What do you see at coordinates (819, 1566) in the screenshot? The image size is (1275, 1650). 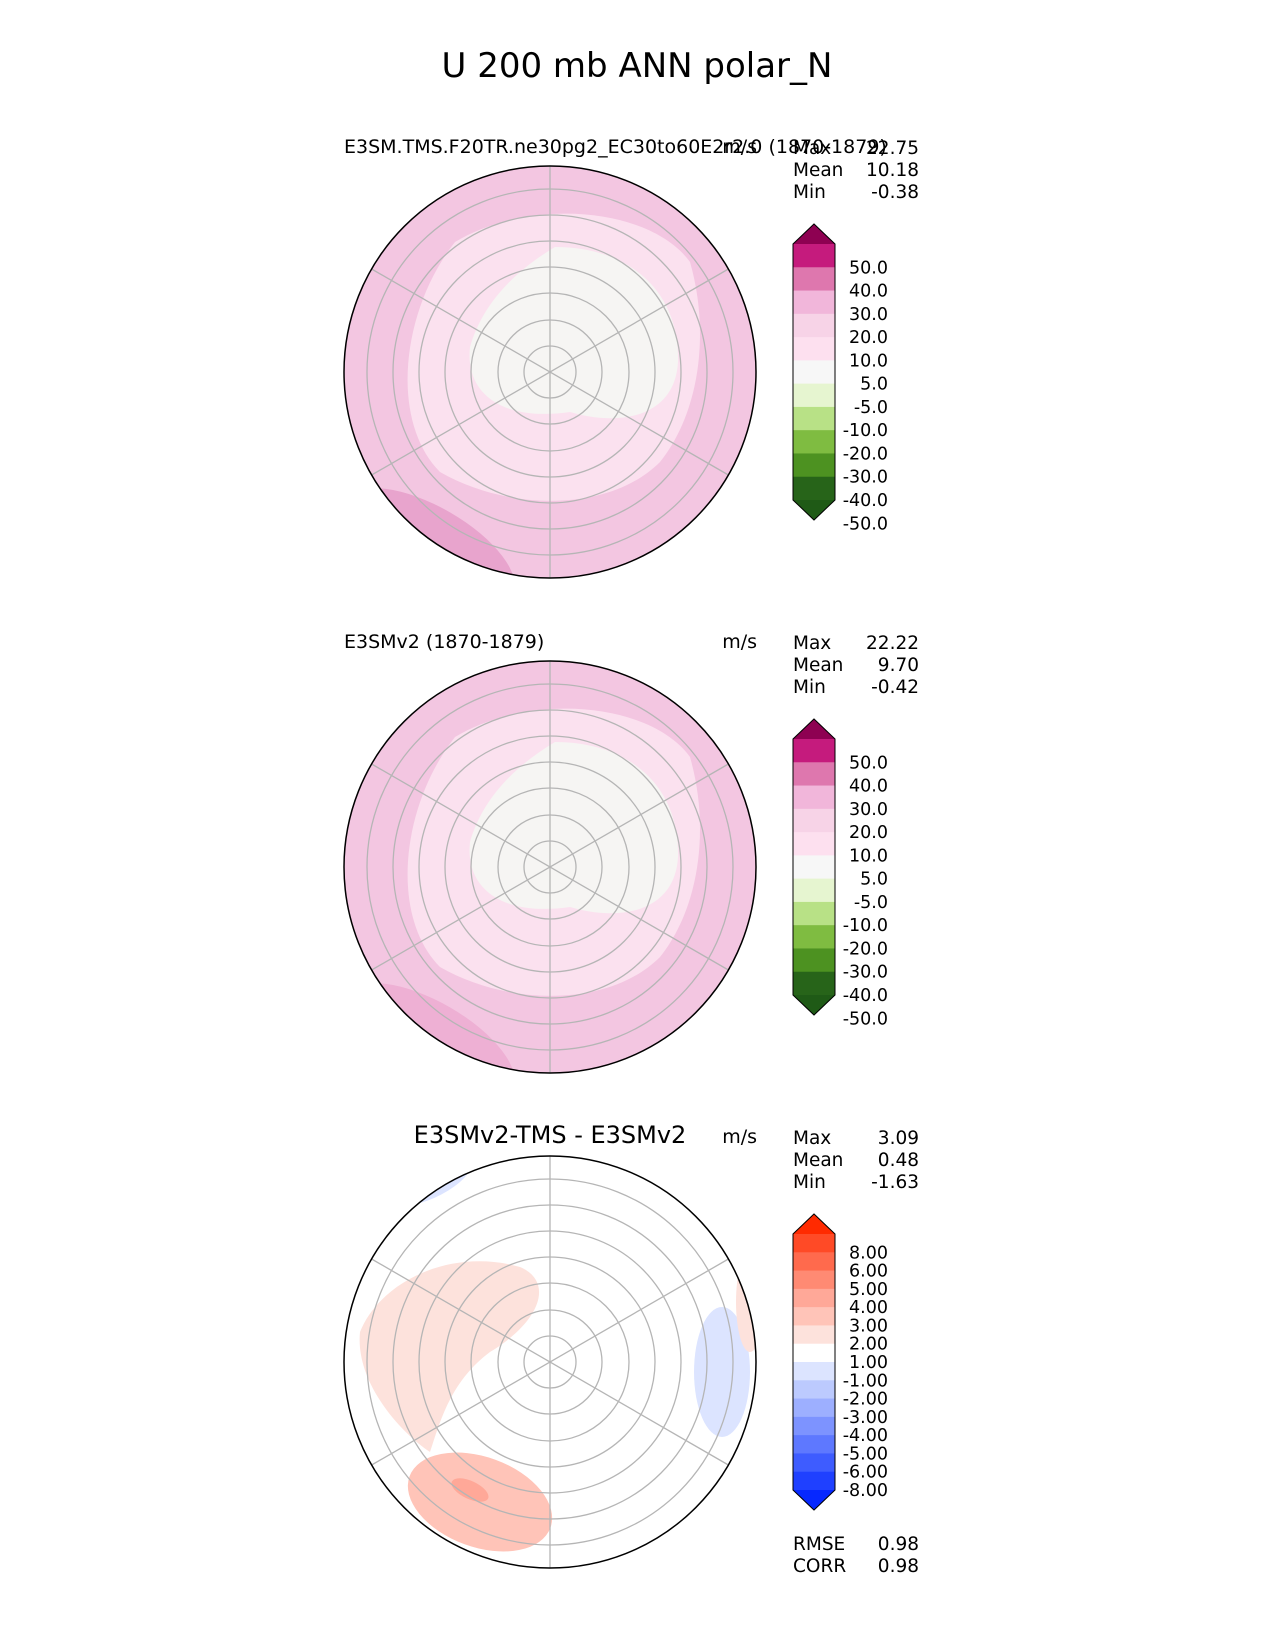 I see `metric-label: CORR` at bounding box center [819, 1566].